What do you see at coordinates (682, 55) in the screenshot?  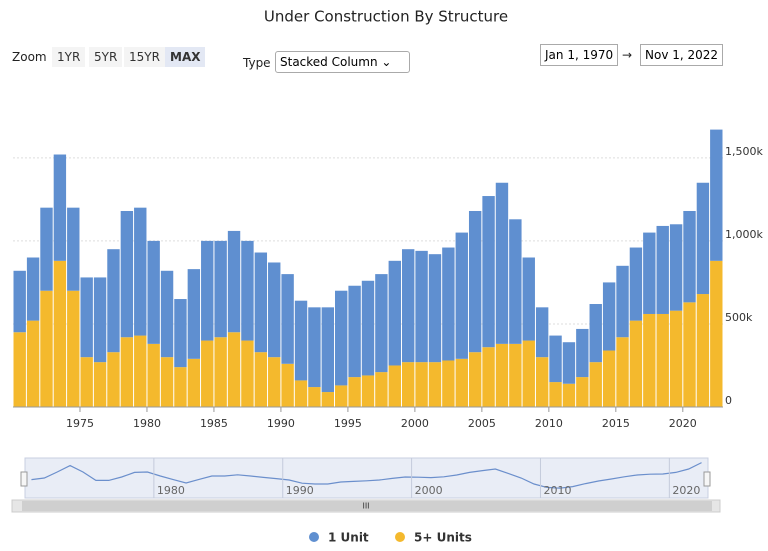 I see `date-to: Nov 1, 2022` at bounding box center [682, 55].